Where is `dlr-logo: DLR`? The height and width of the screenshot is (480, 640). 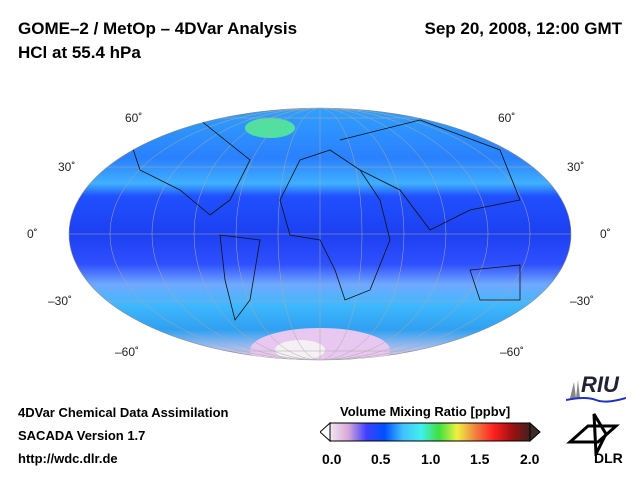 dlr-logo: DLR is located at coordinates (596, 442).